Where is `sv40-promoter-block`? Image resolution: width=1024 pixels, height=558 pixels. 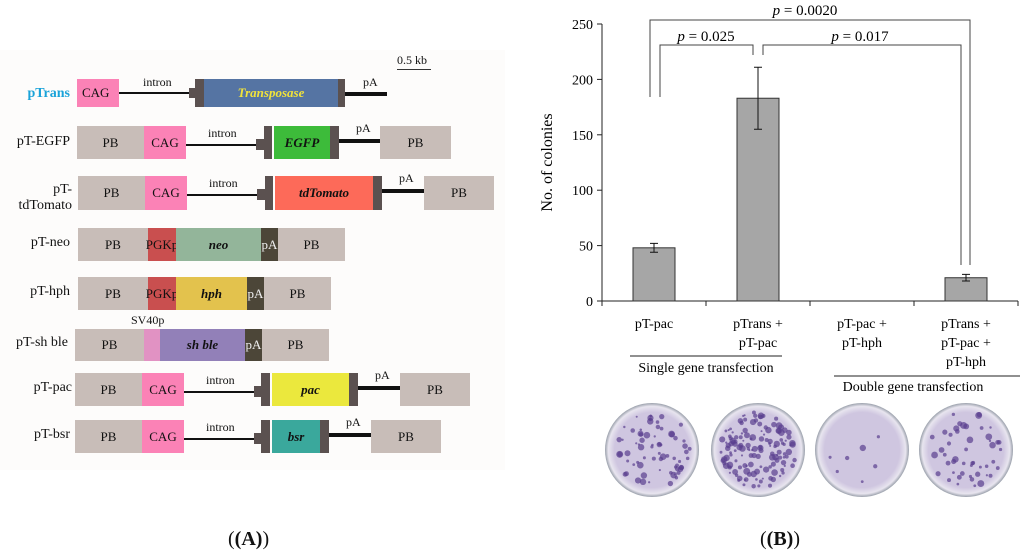 sv40-promoter-block is located at coordinates (152, 345).